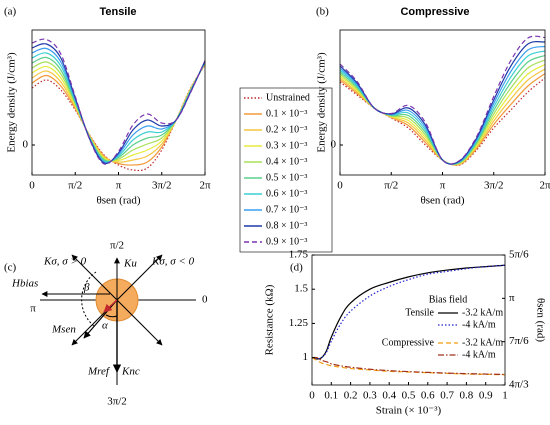 This screenshot has height=425, width=550. What do you see at coordinates (505, 396) in the screenshot?
I see `x-tick-label: 1` at bounding box center [505, 396].